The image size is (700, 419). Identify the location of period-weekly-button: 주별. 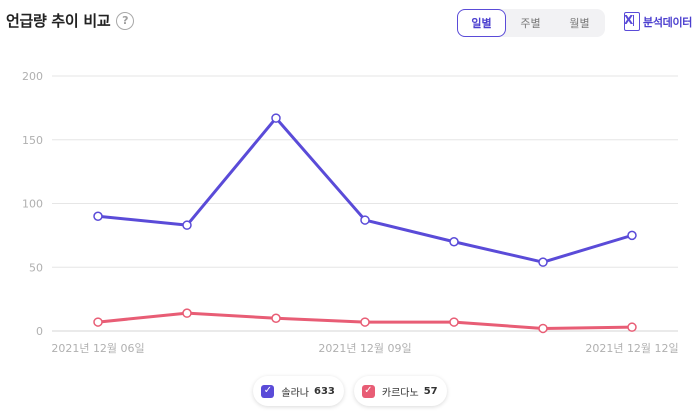
(530, 23).